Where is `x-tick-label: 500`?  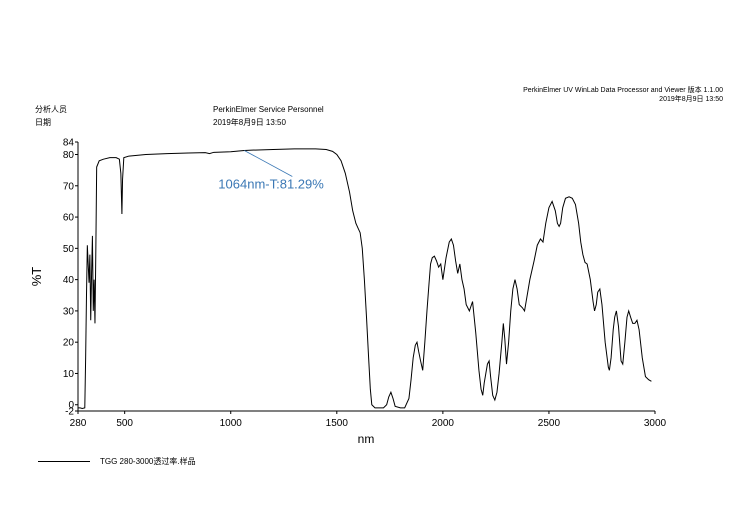 x-tick-label: 500 is located at coordinates (124, 423).